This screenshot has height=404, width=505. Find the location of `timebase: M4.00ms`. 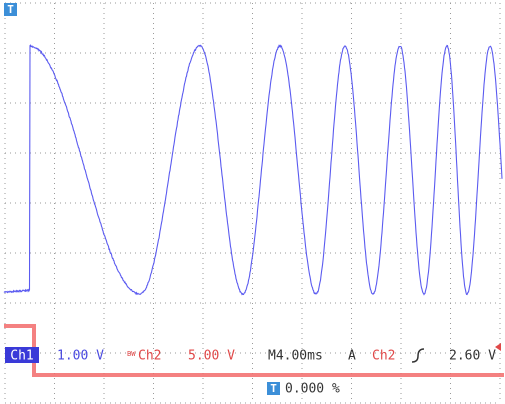

timebase: M4.00ms is located at coordinates (295, 356).